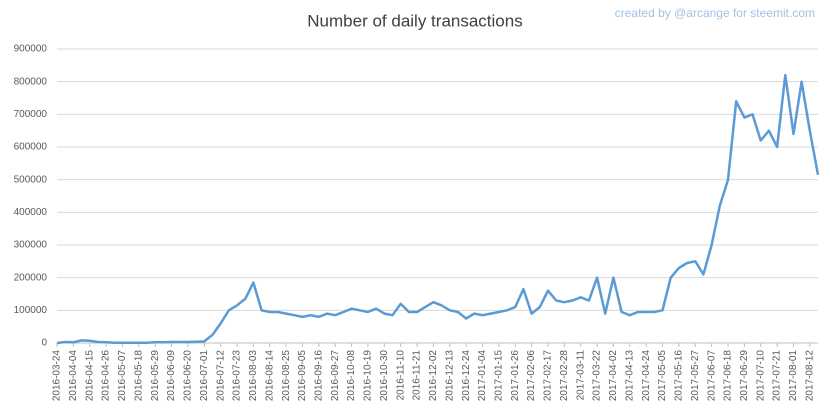 The width and height of the screenshot is (833, 417). Describe the element at coordinates (237, 376) in the screenshot. I see `x-tick-label: 2016-07-23` at that location.